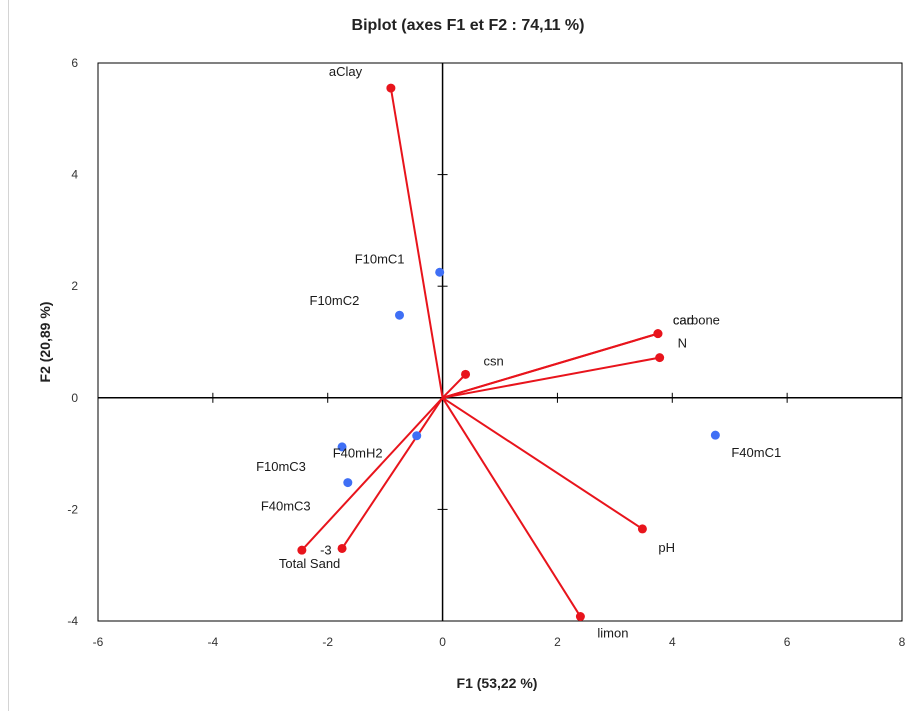 The height and width of the screenshot is (716, 917). Describe the element at coordinates (468, 25) in the screenshot. I see `chart-title: Biplot (axes F1 et F2 : 74,11 %)` at that location.